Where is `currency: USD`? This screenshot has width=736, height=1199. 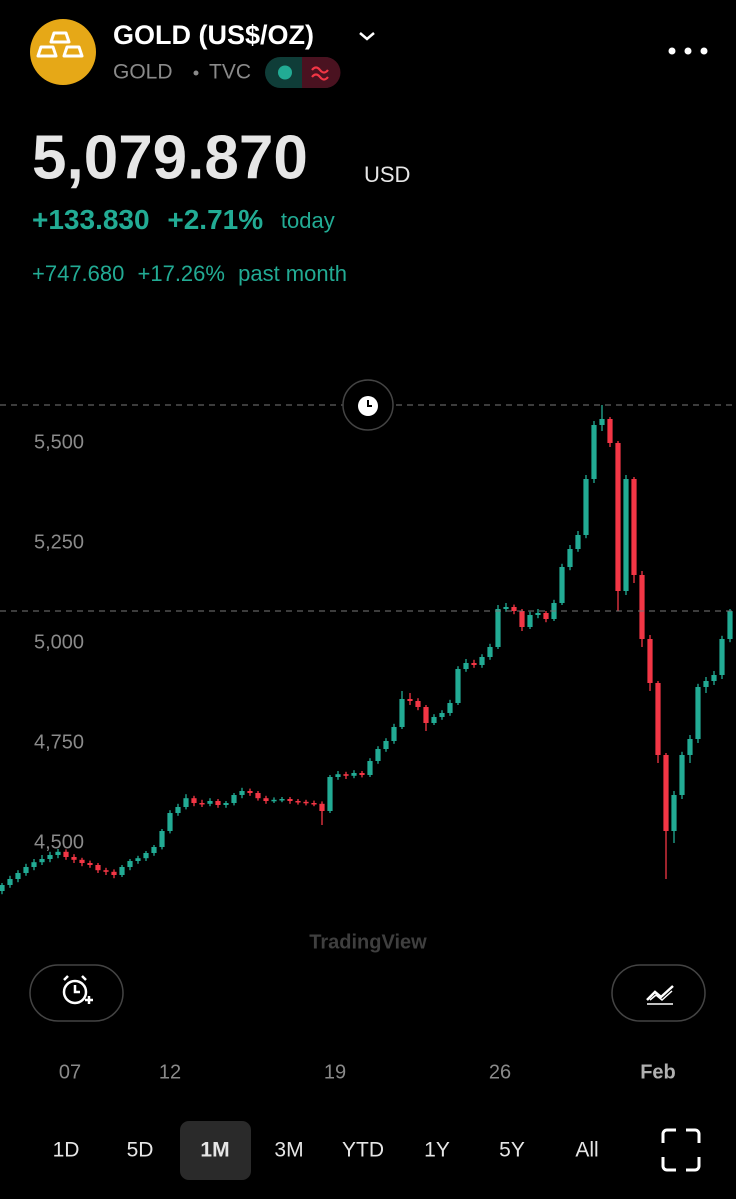 currency: USD is located at coordinates (387, 174).